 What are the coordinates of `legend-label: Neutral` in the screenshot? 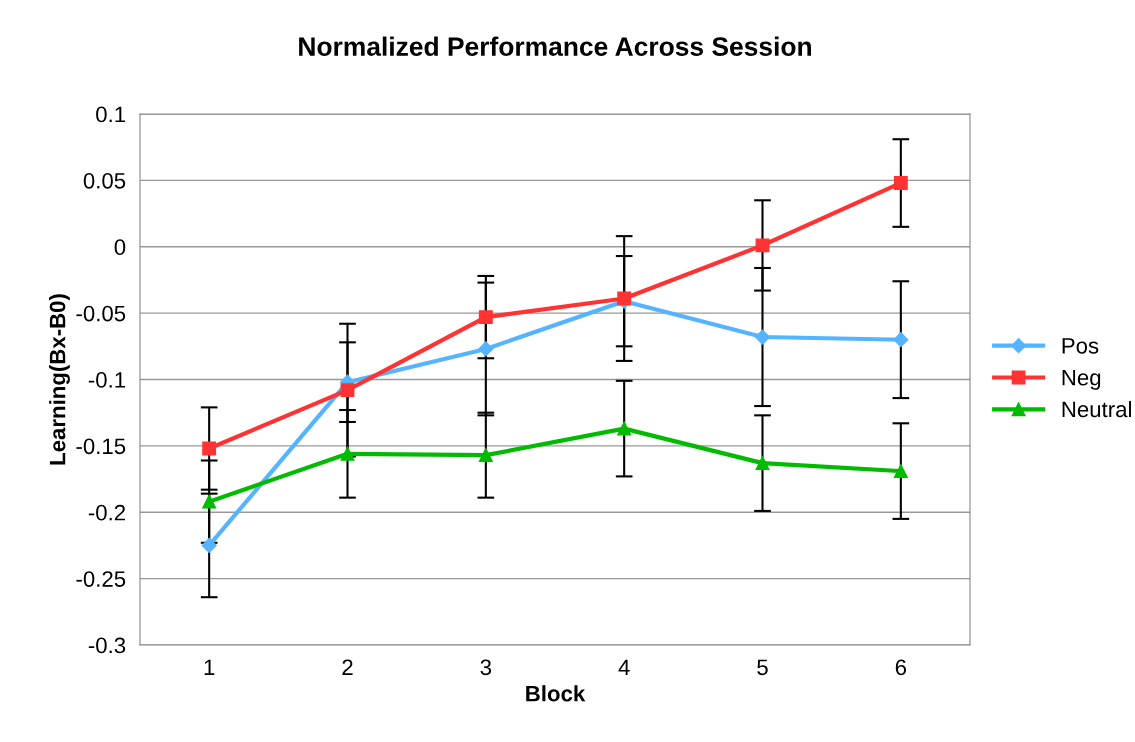 It's located at (1096, 409).